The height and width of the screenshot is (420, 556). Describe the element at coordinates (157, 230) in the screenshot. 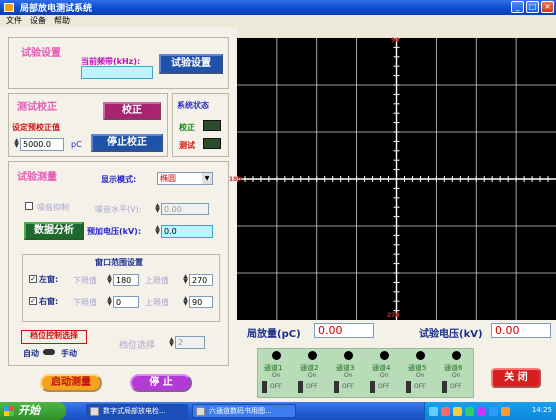

I see `preset-voltage-spinner: ▲ ▼` at that location.